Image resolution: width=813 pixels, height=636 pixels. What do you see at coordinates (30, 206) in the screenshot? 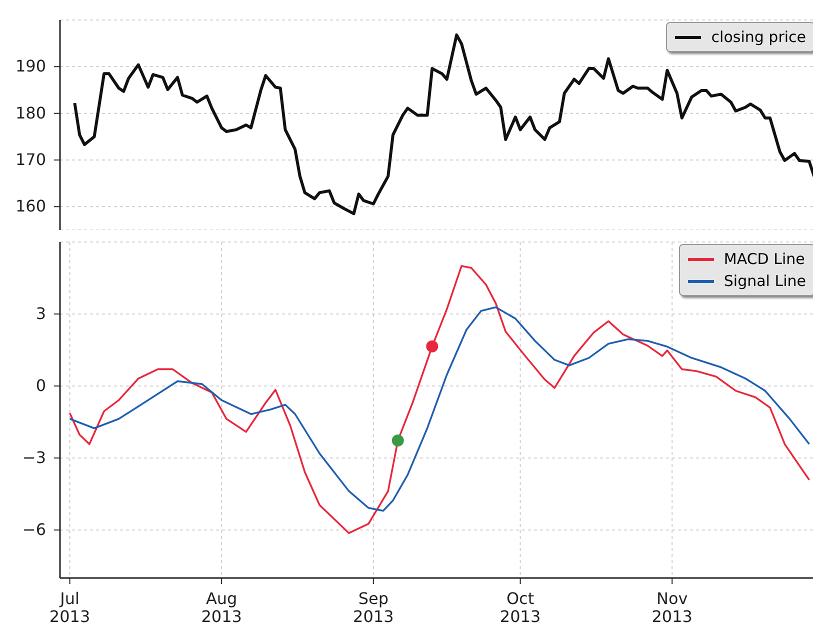
I see `y-tick-label: 160` at bounding box center [30, 206].